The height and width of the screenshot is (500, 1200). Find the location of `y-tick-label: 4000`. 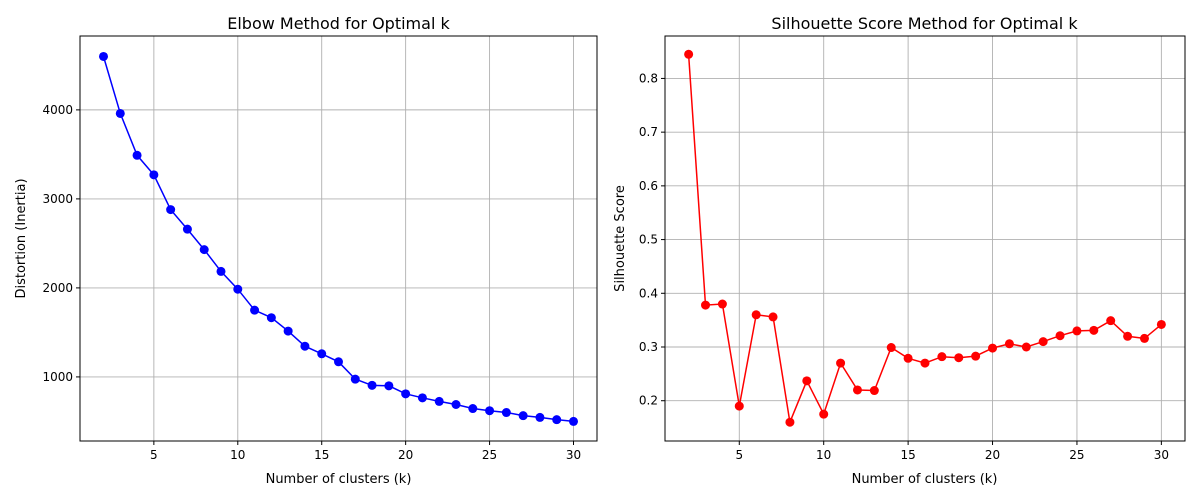

y-tick-label: 4000 is located at coordinates (57, 110).